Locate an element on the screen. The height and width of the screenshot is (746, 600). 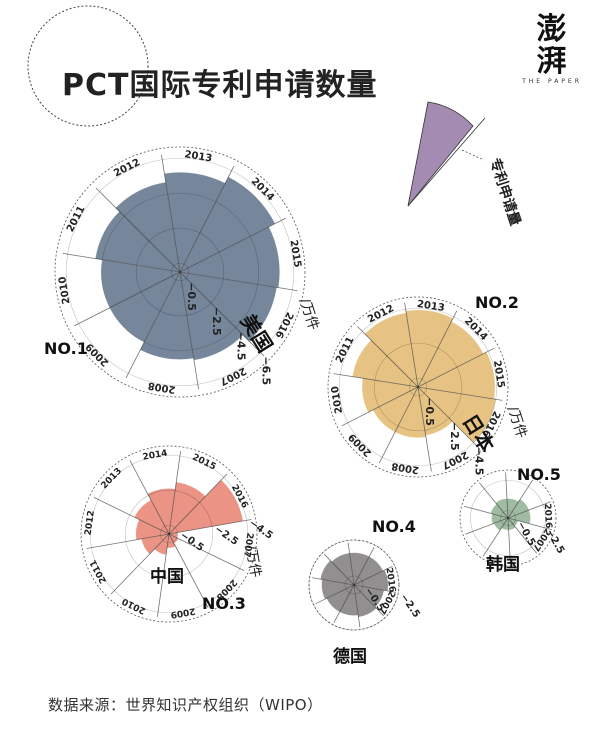
rank-label: NO.1 is located at coordinates (66, 348).